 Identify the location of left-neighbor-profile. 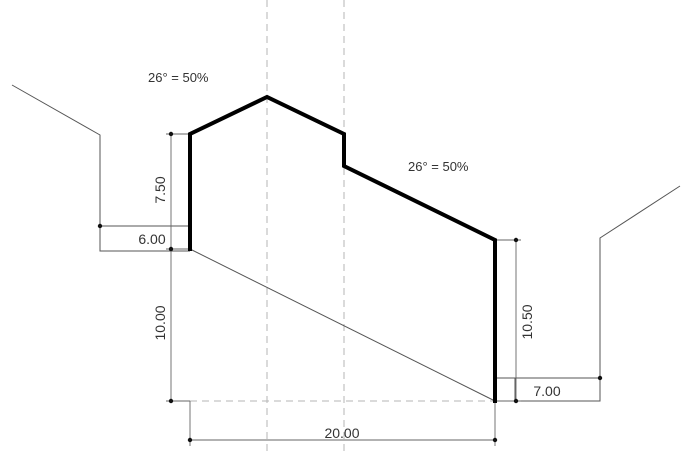
(100, 155).